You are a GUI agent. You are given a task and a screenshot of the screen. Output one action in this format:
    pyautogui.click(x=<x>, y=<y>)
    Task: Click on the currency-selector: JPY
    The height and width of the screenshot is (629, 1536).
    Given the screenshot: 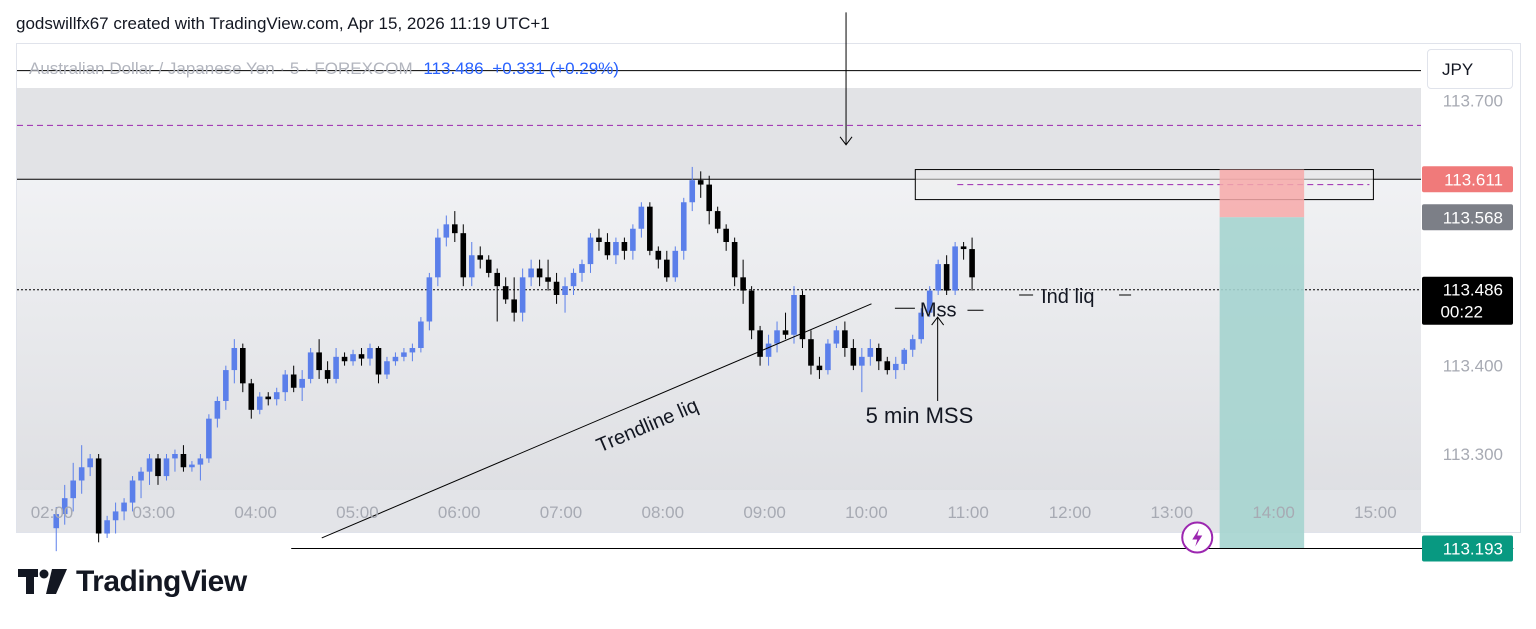 What is the action you would take?
    pyautogui.click(x=1470, y=69)
    